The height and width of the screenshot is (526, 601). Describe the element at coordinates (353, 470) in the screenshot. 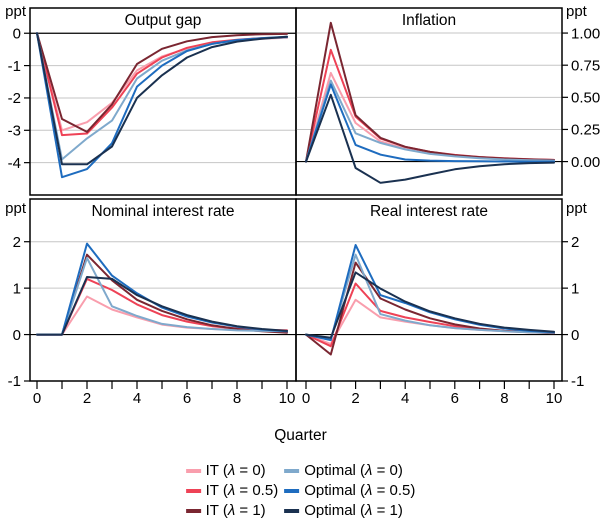

I see `legend-label: Optimal (λ = 0)` at that location.